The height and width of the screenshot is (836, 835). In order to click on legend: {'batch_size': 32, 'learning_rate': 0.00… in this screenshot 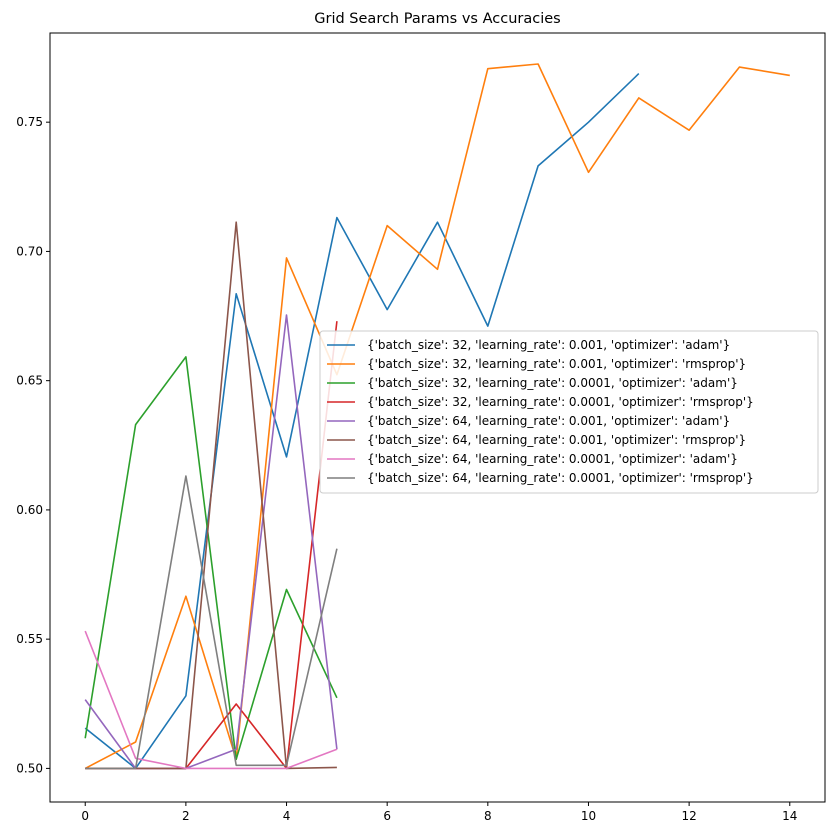, I will do `click(569, 412)`.